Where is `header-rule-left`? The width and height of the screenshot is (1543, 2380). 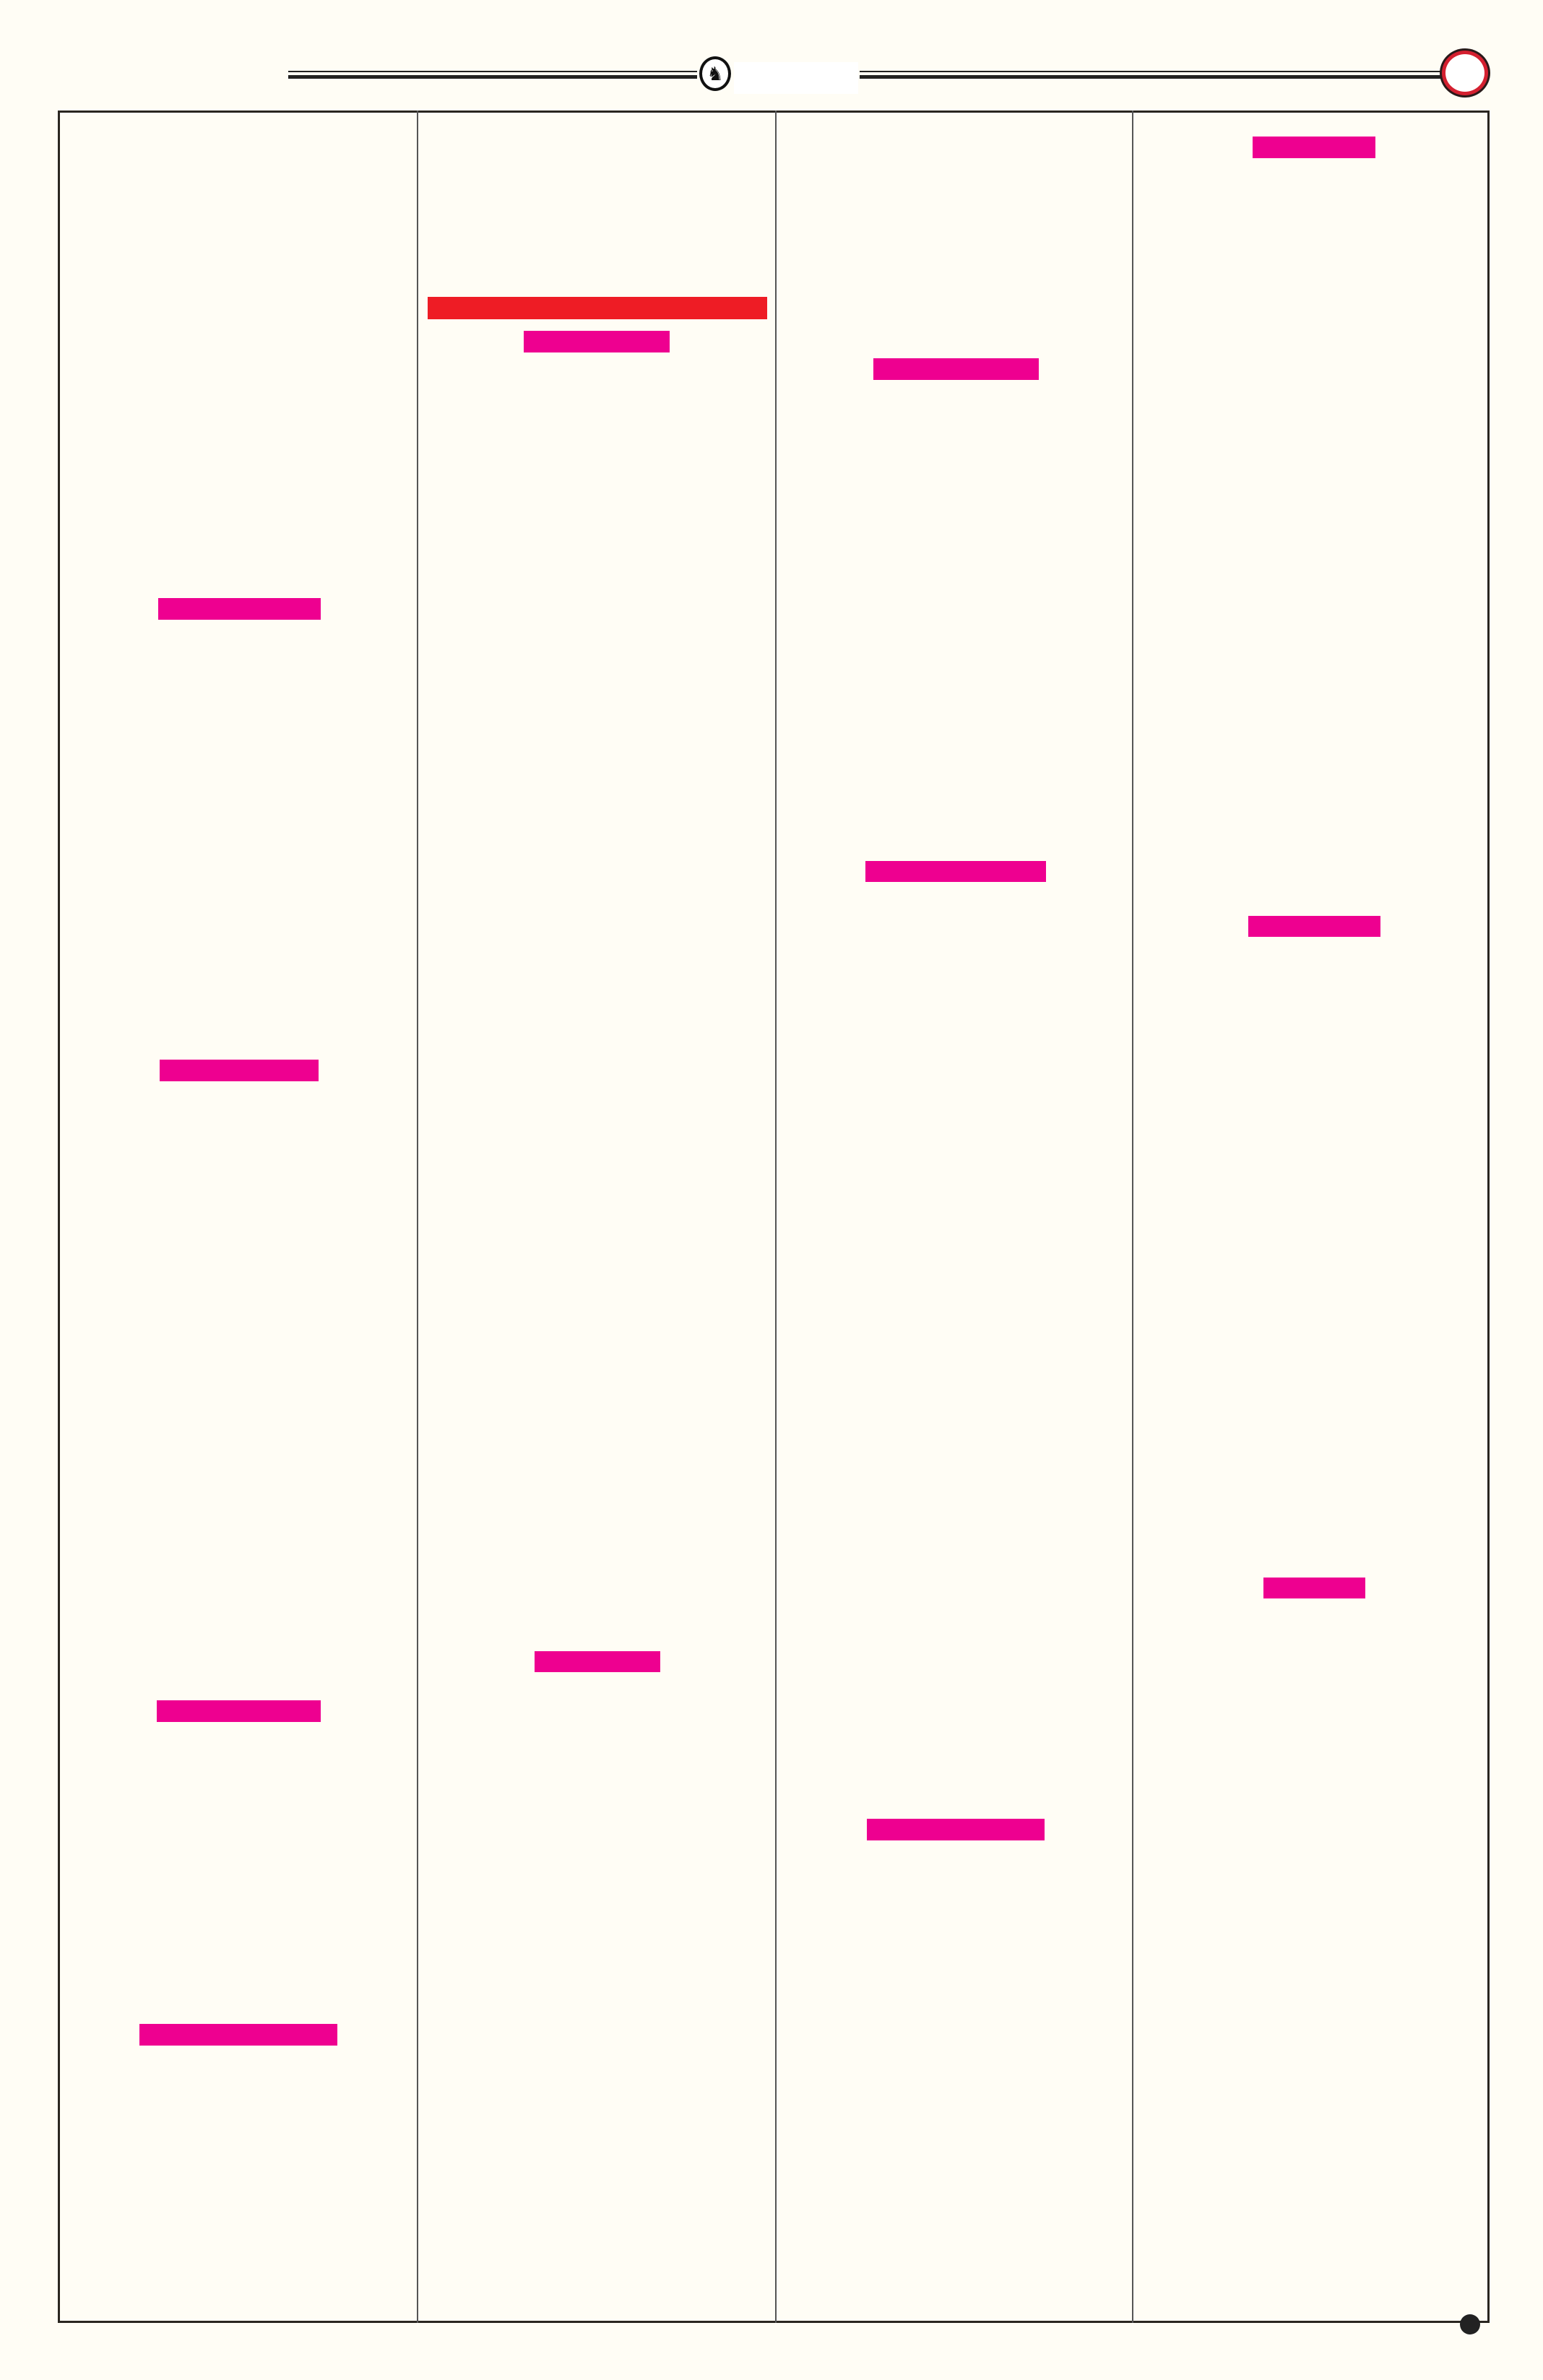 header-rule-left is located at coordinates (492, 75).